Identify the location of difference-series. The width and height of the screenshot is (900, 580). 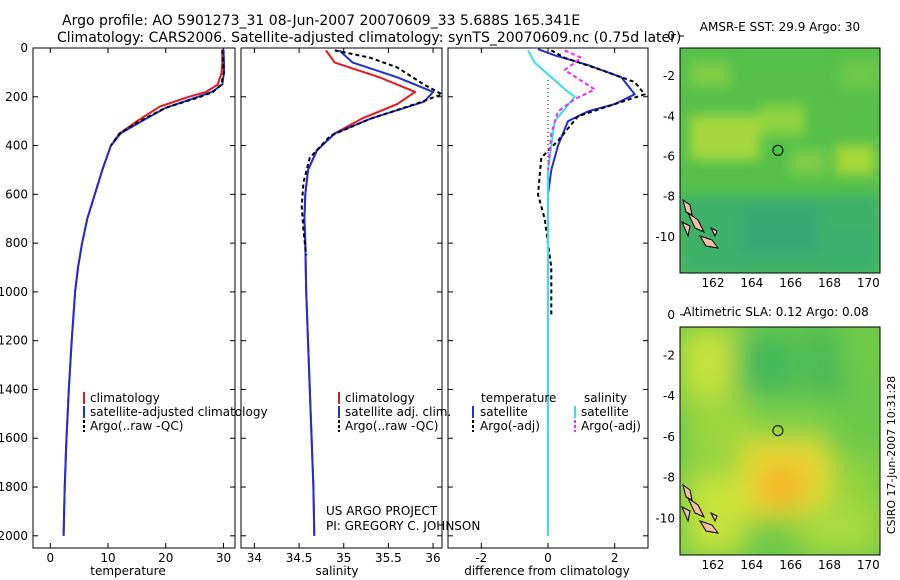
(586, 292).